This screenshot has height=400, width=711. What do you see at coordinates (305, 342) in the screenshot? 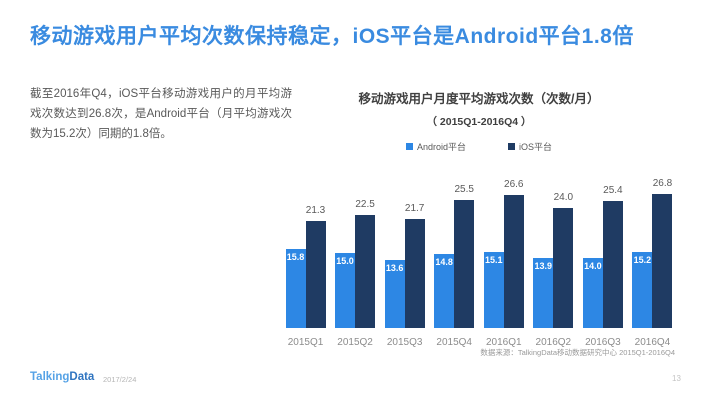
I see `x-axis-label: 2015Q1` at bounding box center [305, 342].